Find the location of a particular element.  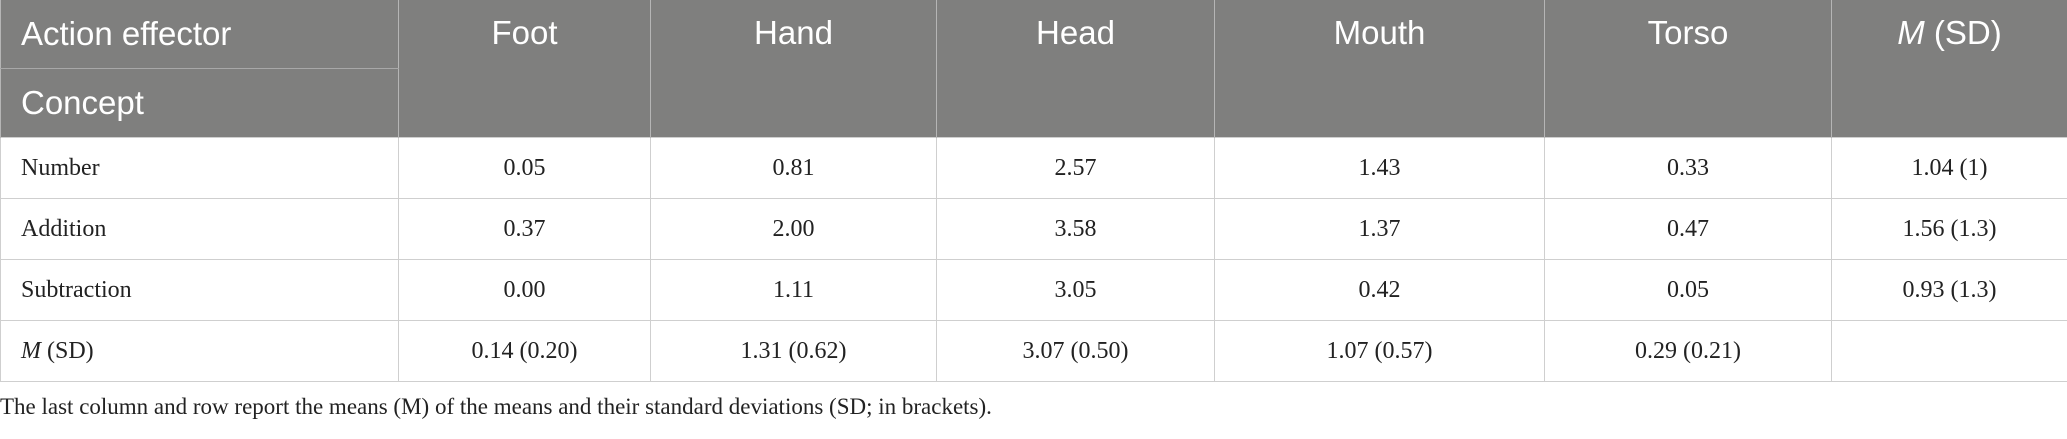

row-label: M (SD) is located at coordinates (199, 351).